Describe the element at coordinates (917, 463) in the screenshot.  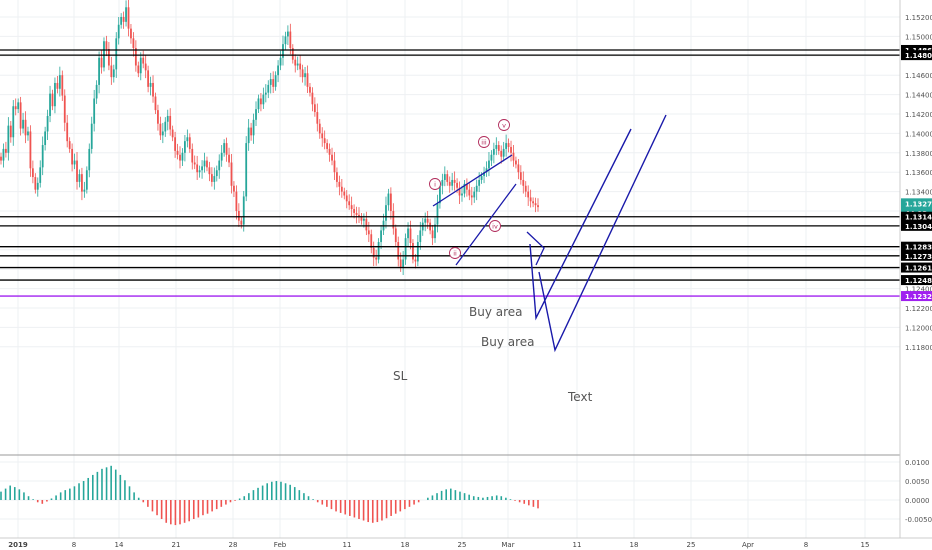
I see `osc-tick-label: 0.0100` at that location.